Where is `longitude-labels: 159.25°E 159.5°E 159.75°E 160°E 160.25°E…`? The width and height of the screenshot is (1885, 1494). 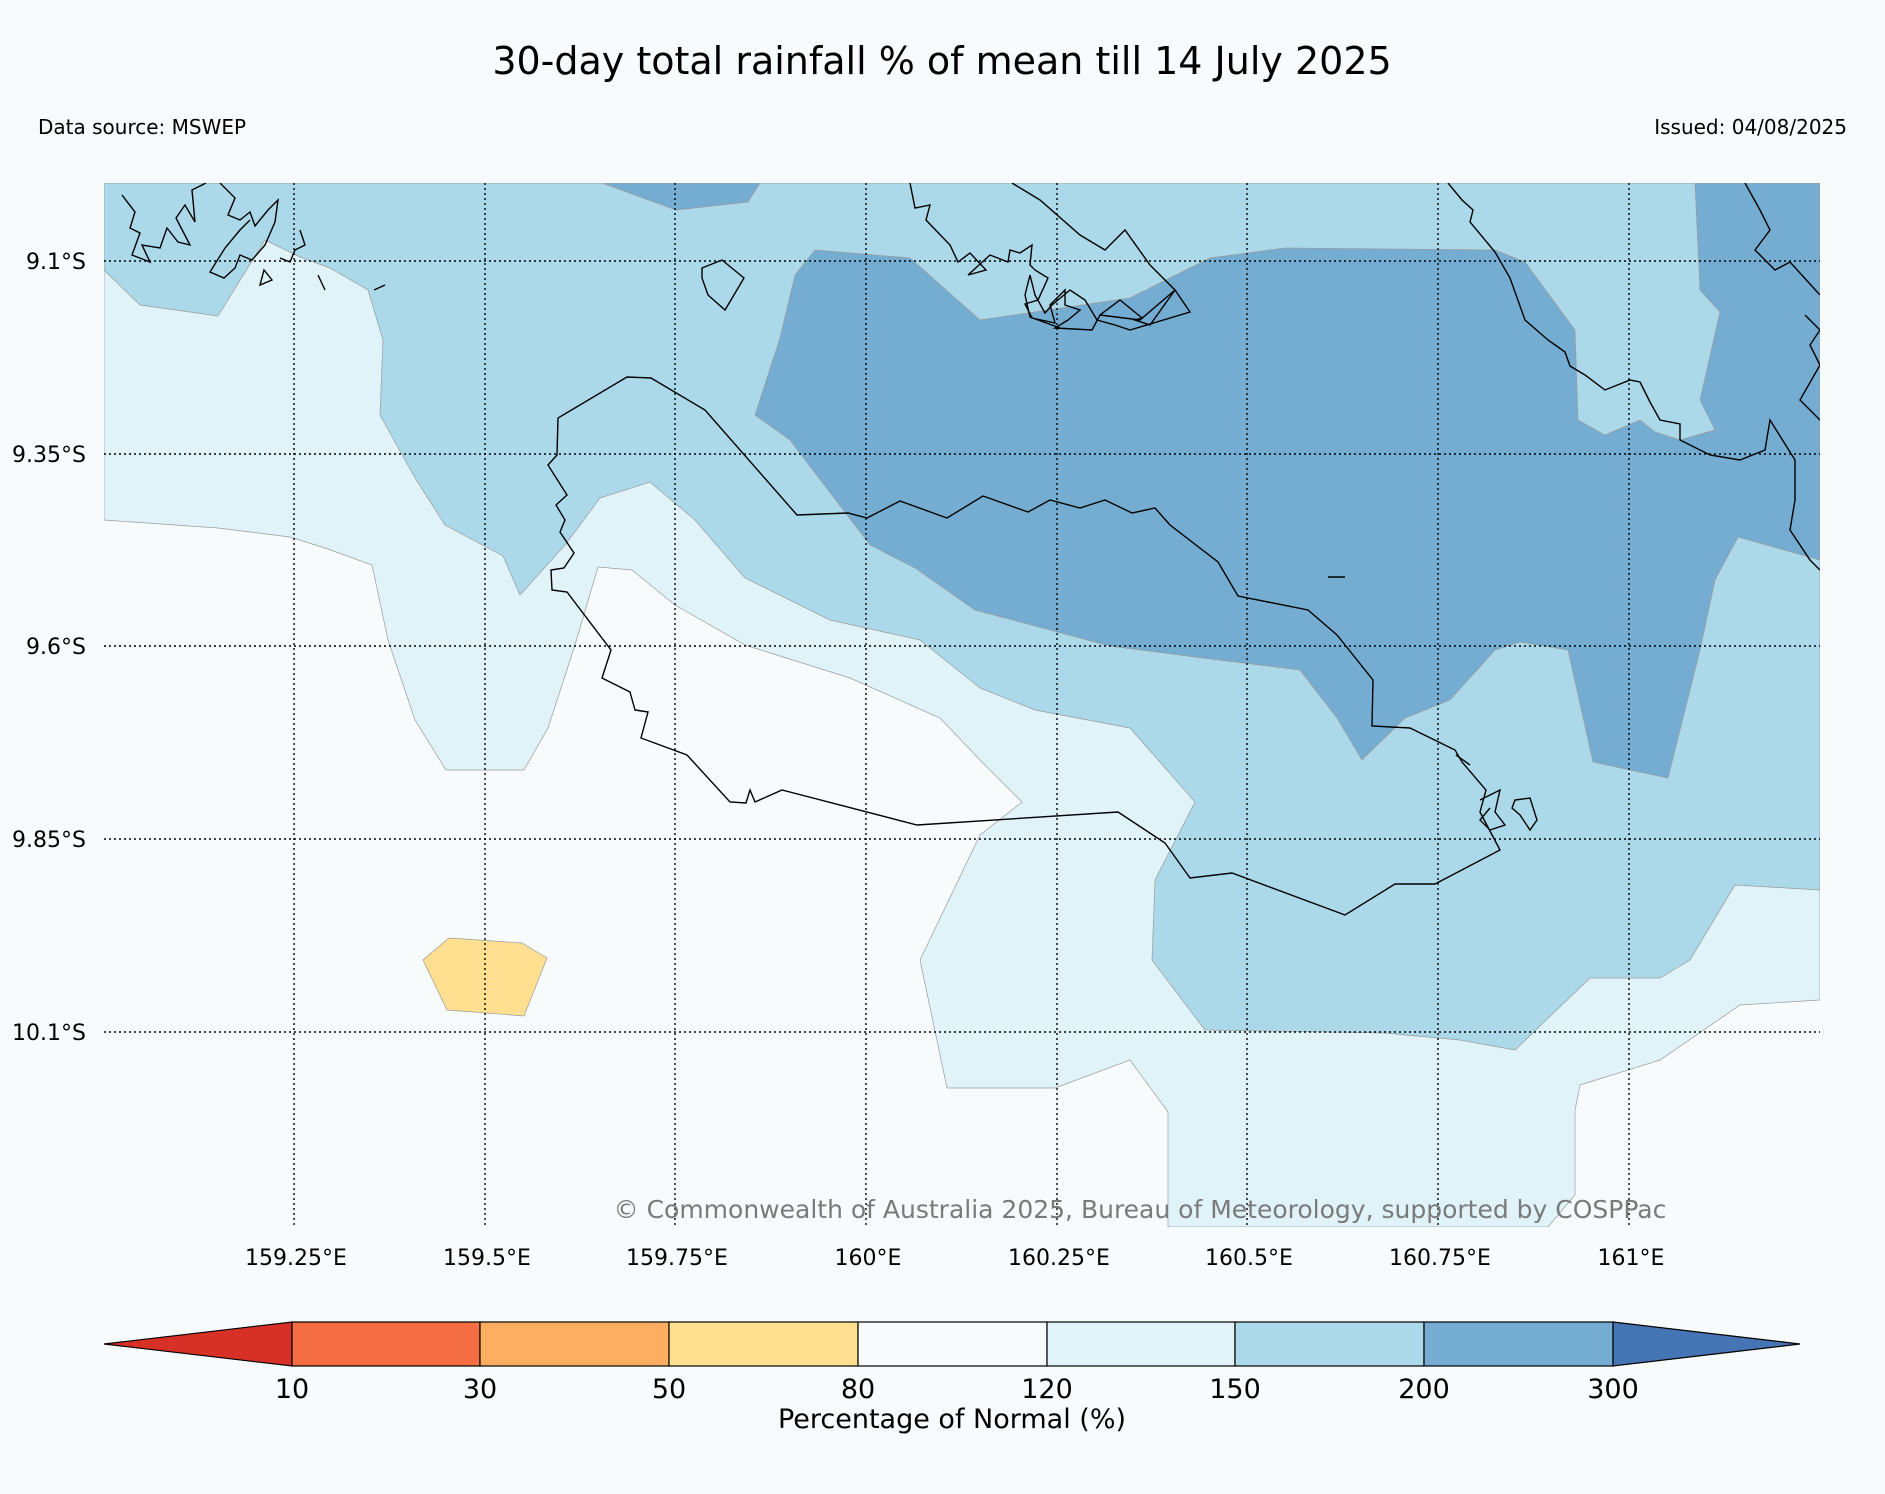
longitude-labels: 159.25°E 159.5°E 159.75°E 160°E 160.25°E… is located at coordinates (954, 1258).